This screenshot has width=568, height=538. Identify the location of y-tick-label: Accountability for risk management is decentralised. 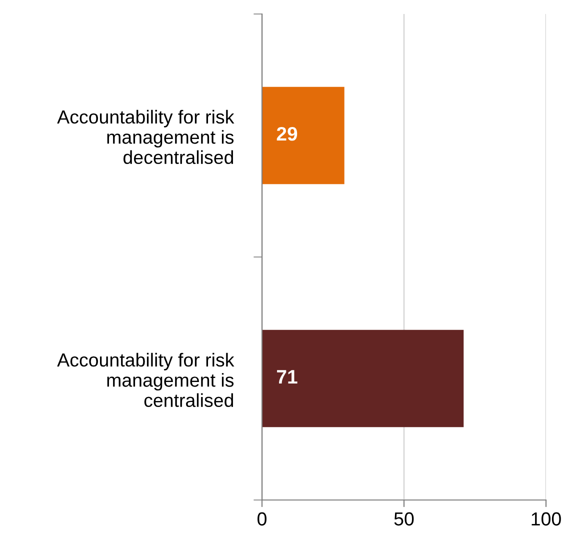
(145, 137).